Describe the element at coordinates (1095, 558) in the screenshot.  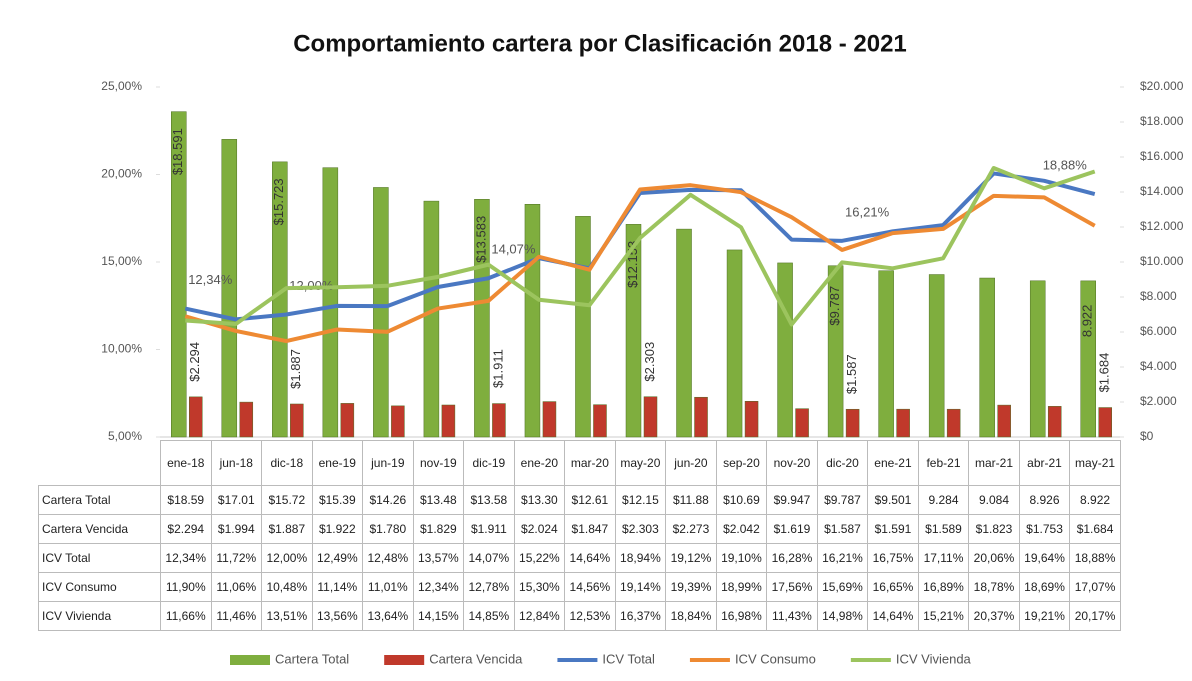
I see `table-cell: 18,88%` at that location.